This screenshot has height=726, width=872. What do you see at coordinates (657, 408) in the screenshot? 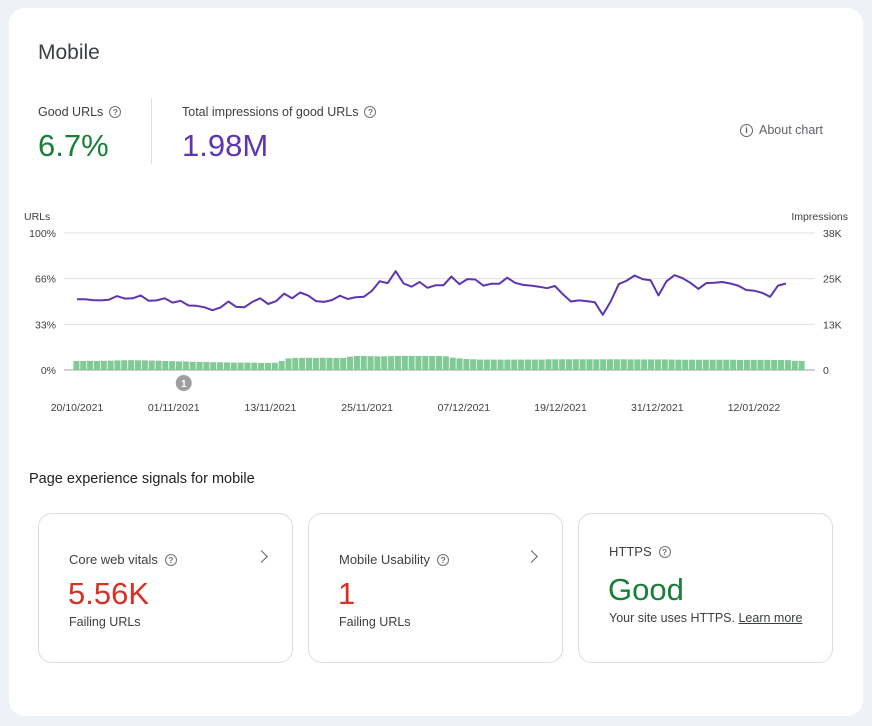
I see `x-tick-label: 31/12/2021` at bounding box center [657, 408].